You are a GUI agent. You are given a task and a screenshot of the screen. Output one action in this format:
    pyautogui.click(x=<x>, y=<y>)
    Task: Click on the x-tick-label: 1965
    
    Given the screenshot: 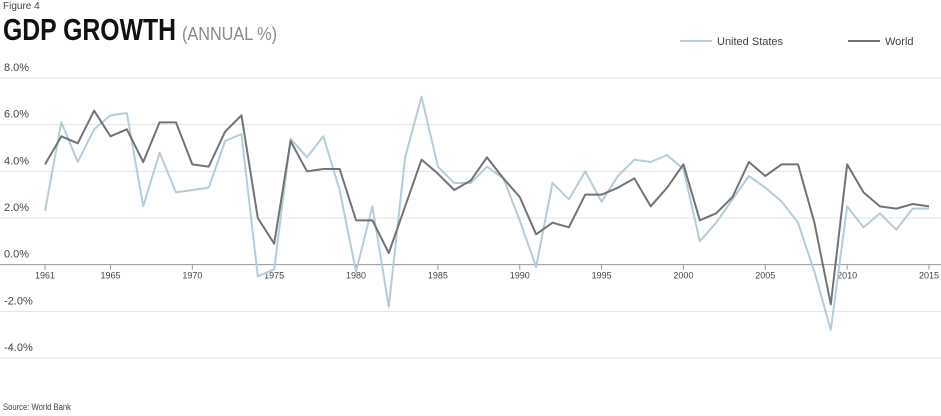 What is the action you would take?
    pyautogui.click(x=110, y=276)
    